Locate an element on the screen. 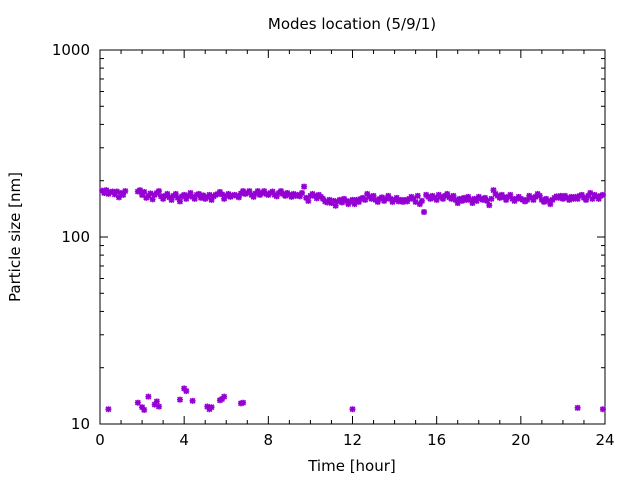  x-tick-label: 0 is located at coordinates (100, 440).